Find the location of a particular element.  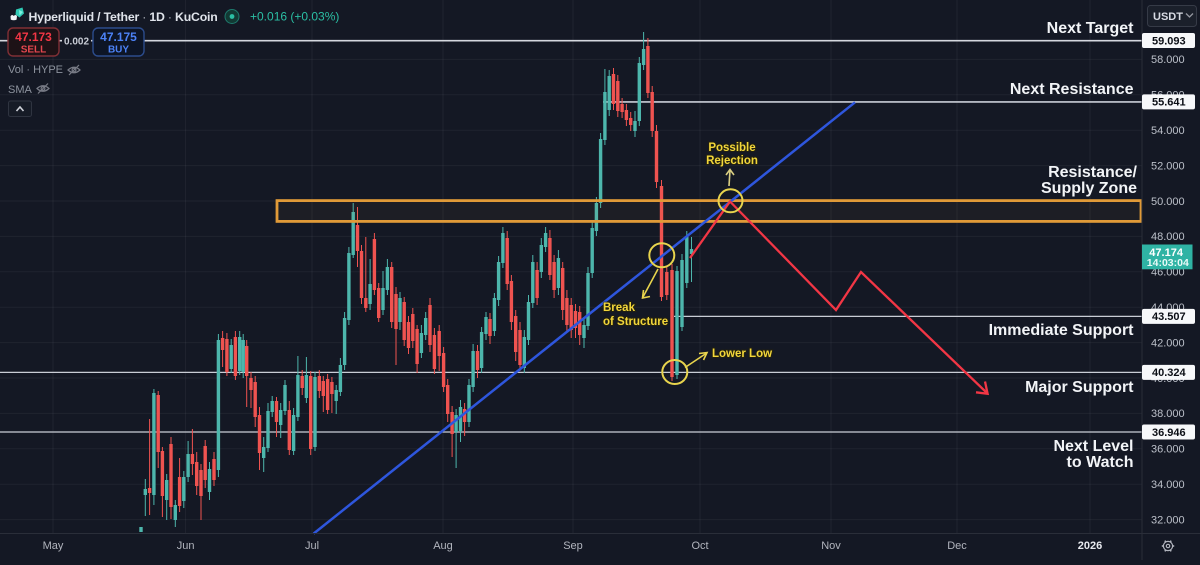

svg-text: 58.000 is located at coordinates (1168, 60).